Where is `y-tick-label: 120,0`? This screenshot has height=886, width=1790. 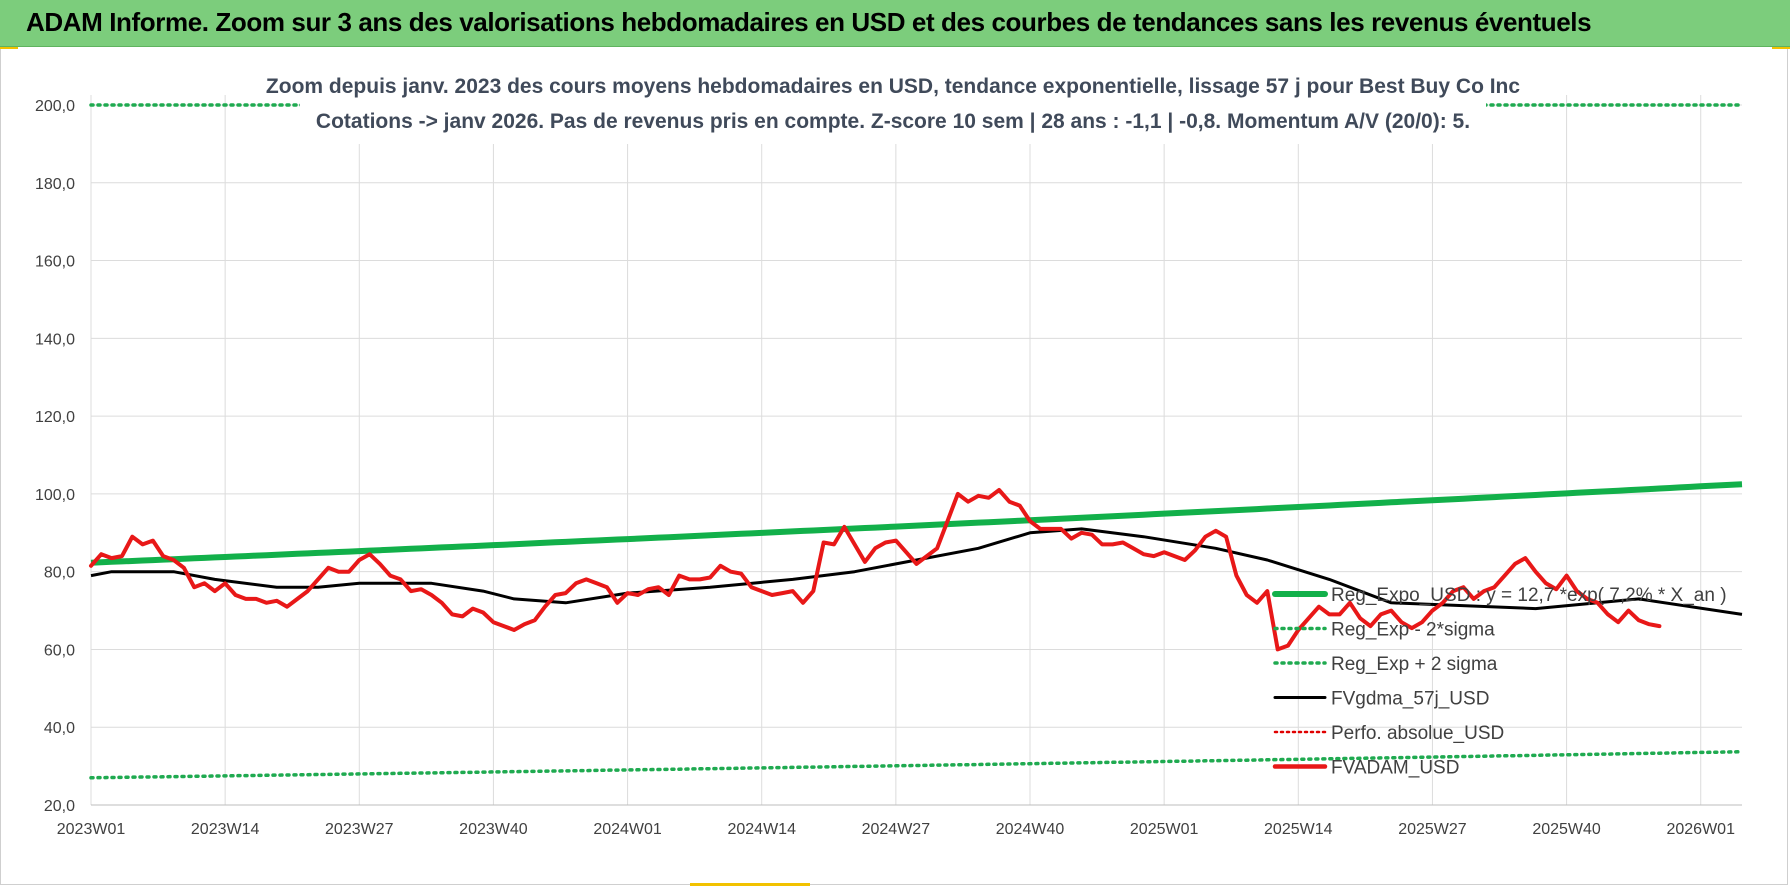 y-tick-label: 120,0 is located at coordinates (55, 417).